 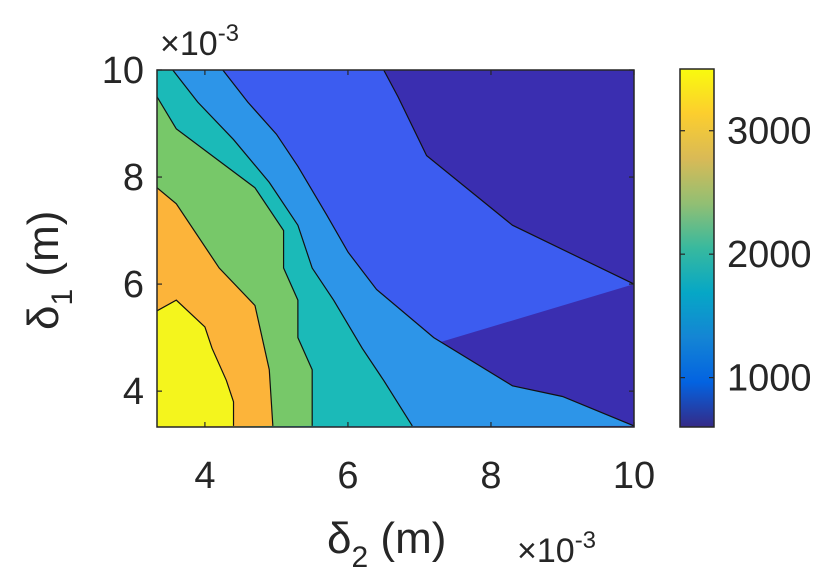 I want to click on contour-band, so click(x=195, y=363).